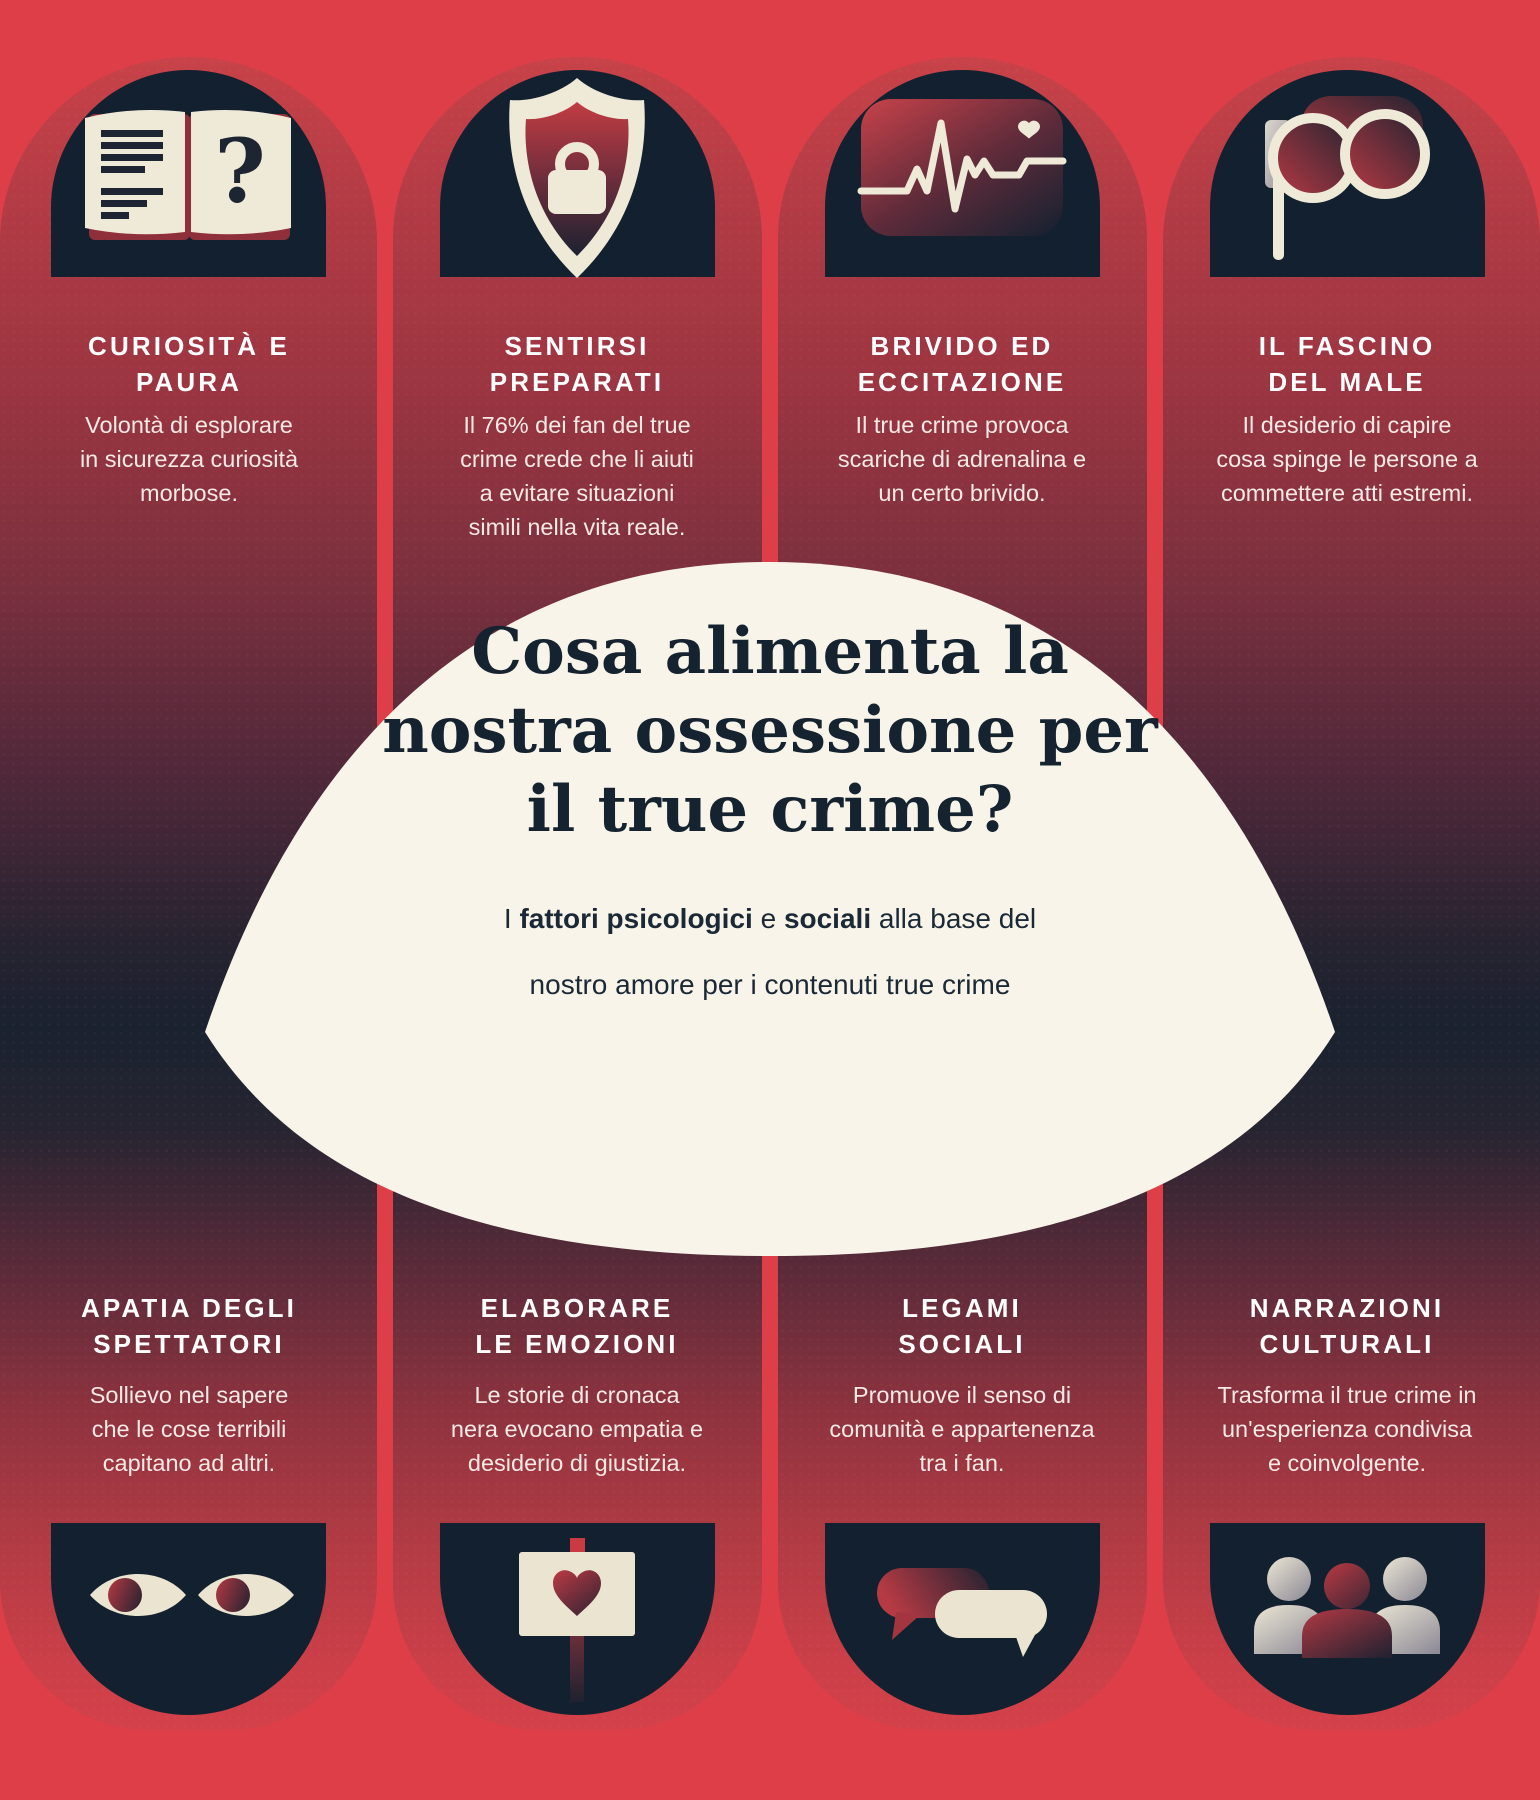  I want to click on subtitle-bold-psicologici: fattori psicologici, so click(636, 918).